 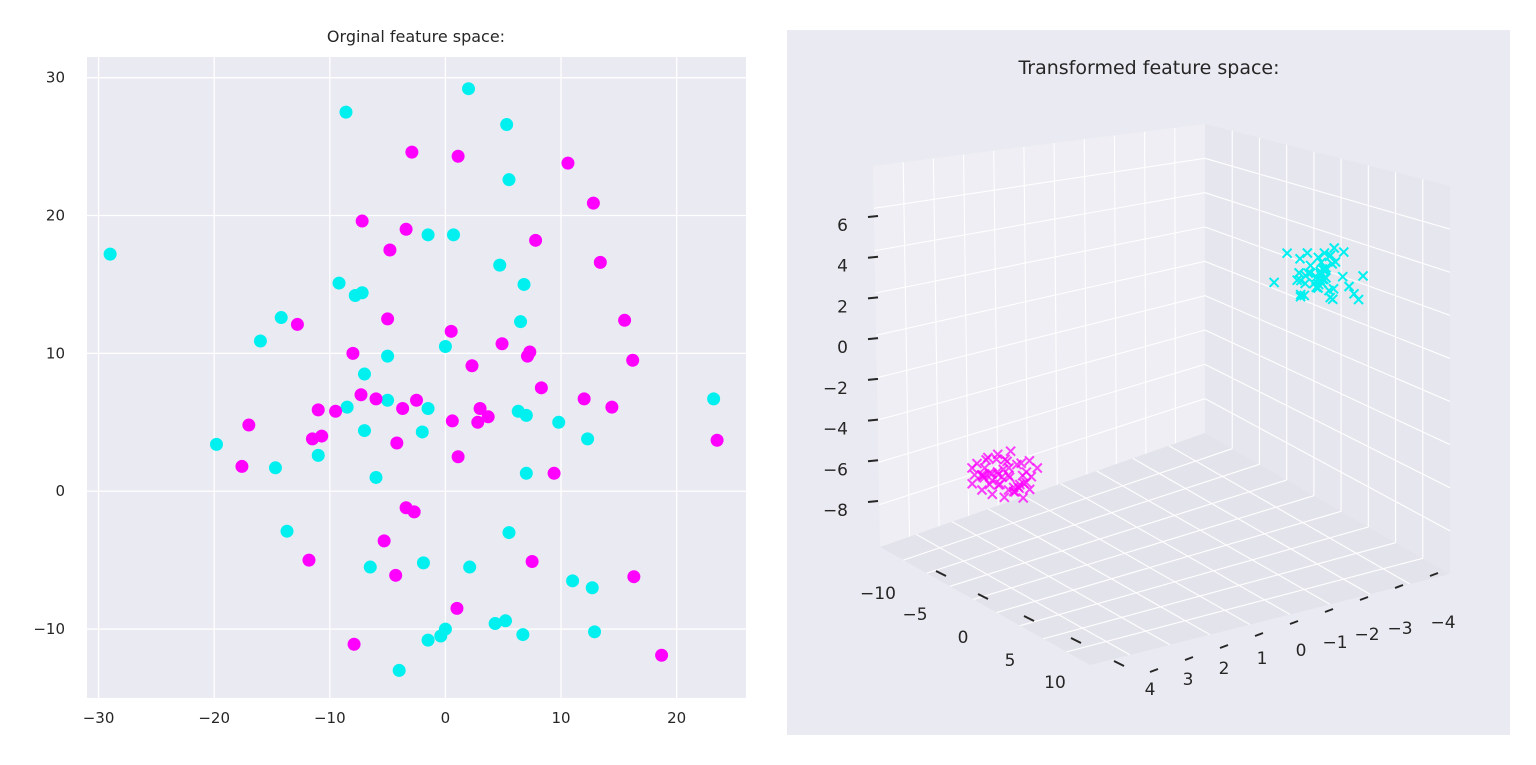 I want to click on z-tick-label: 0, so click(x=842, y=348).